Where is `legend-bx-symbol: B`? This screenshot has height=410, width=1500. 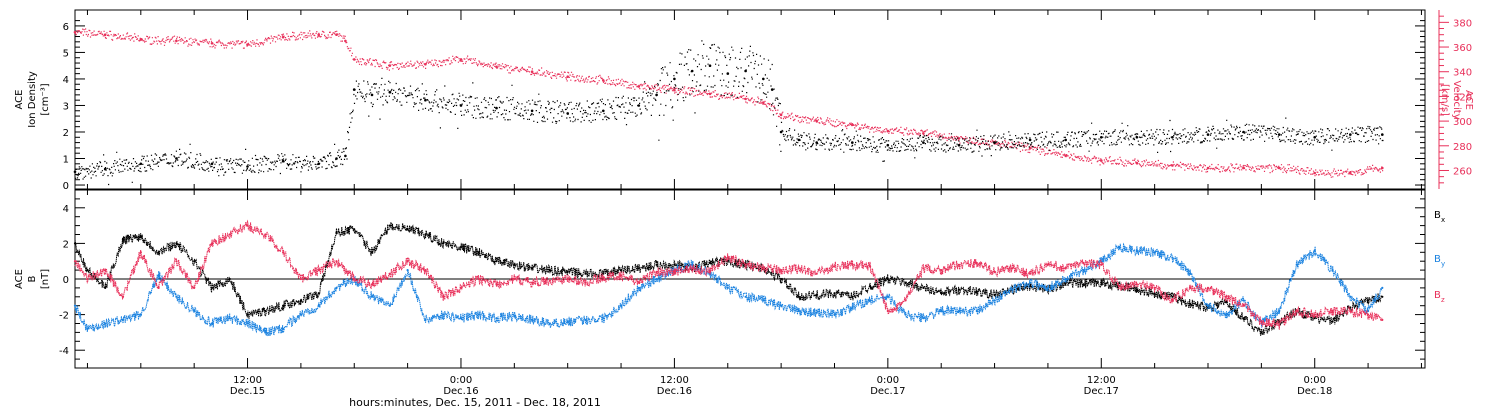 legend-bx-symbol: B is located at coordinates (1437, 215).